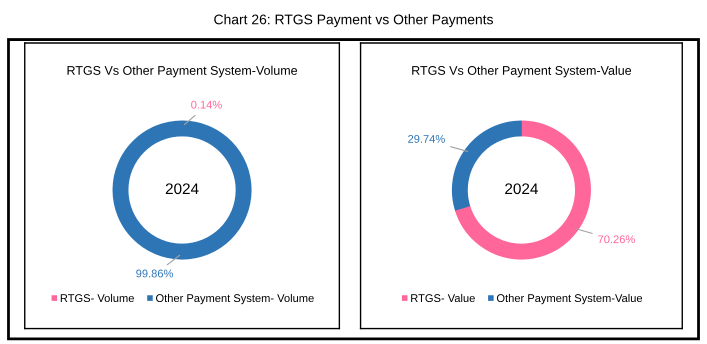 Image resolution: width=707 pixels, height=344 pixels. Describe the element at coordinates (353, 21) in the screenshot. I see `caption: Chart 26: RTGS Payment vs Other Payments` at that location.